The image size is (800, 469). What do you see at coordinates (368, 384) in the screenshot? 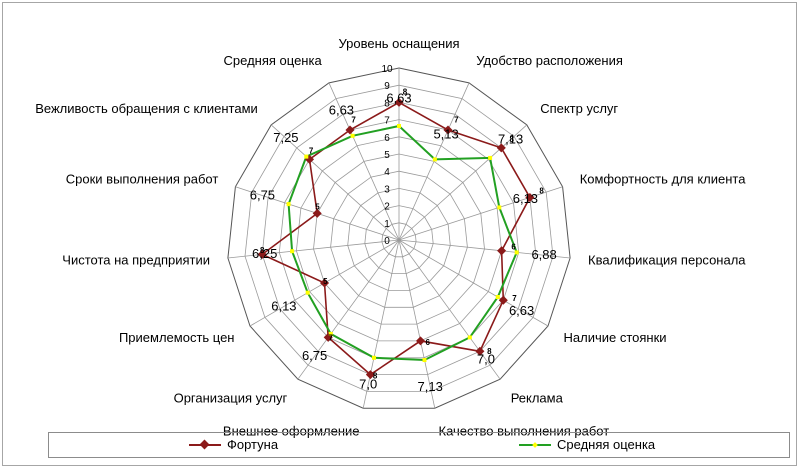
I see `data-label-average-8: 7,0` at bounding box center [368, 384].